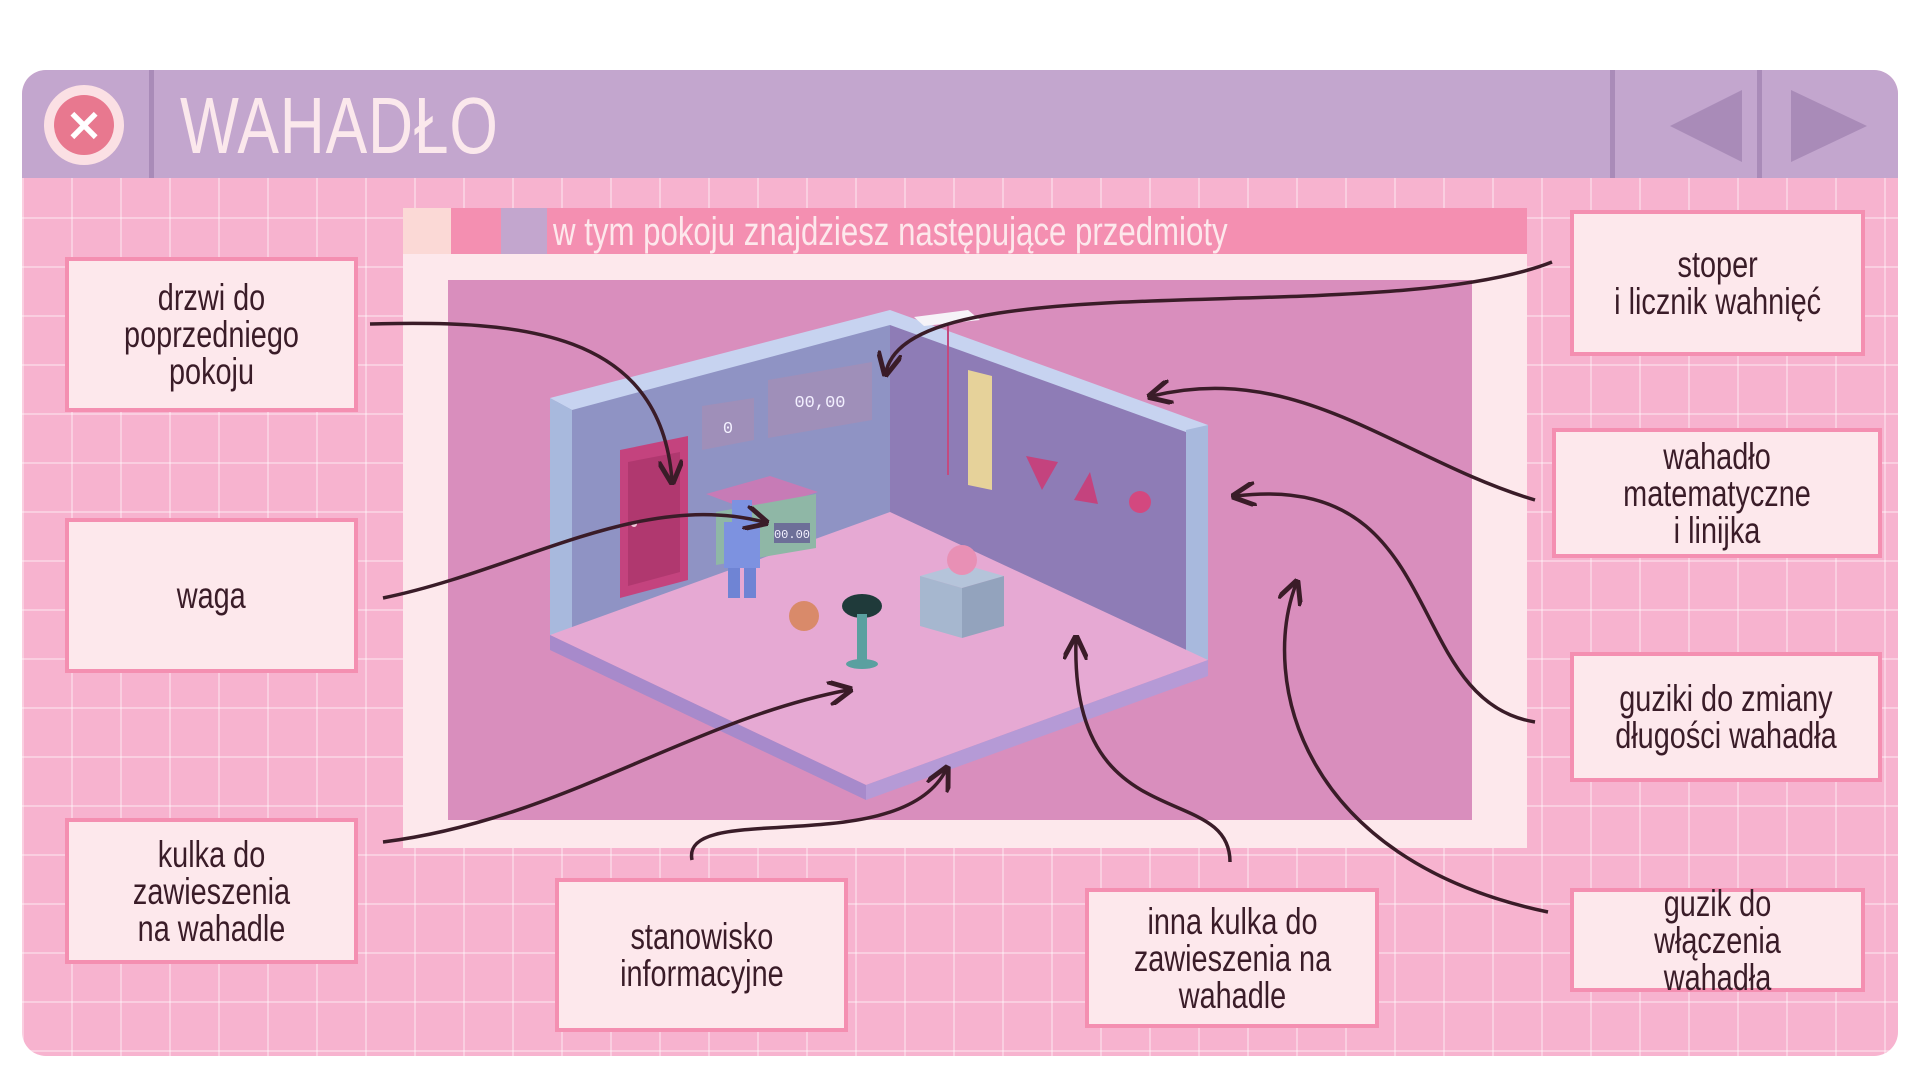 The width and height of the screenshot is (1920, 1080). Describe the element at coordinates (862, 639) in the screenshot. I see `info-station-pole` at that location.